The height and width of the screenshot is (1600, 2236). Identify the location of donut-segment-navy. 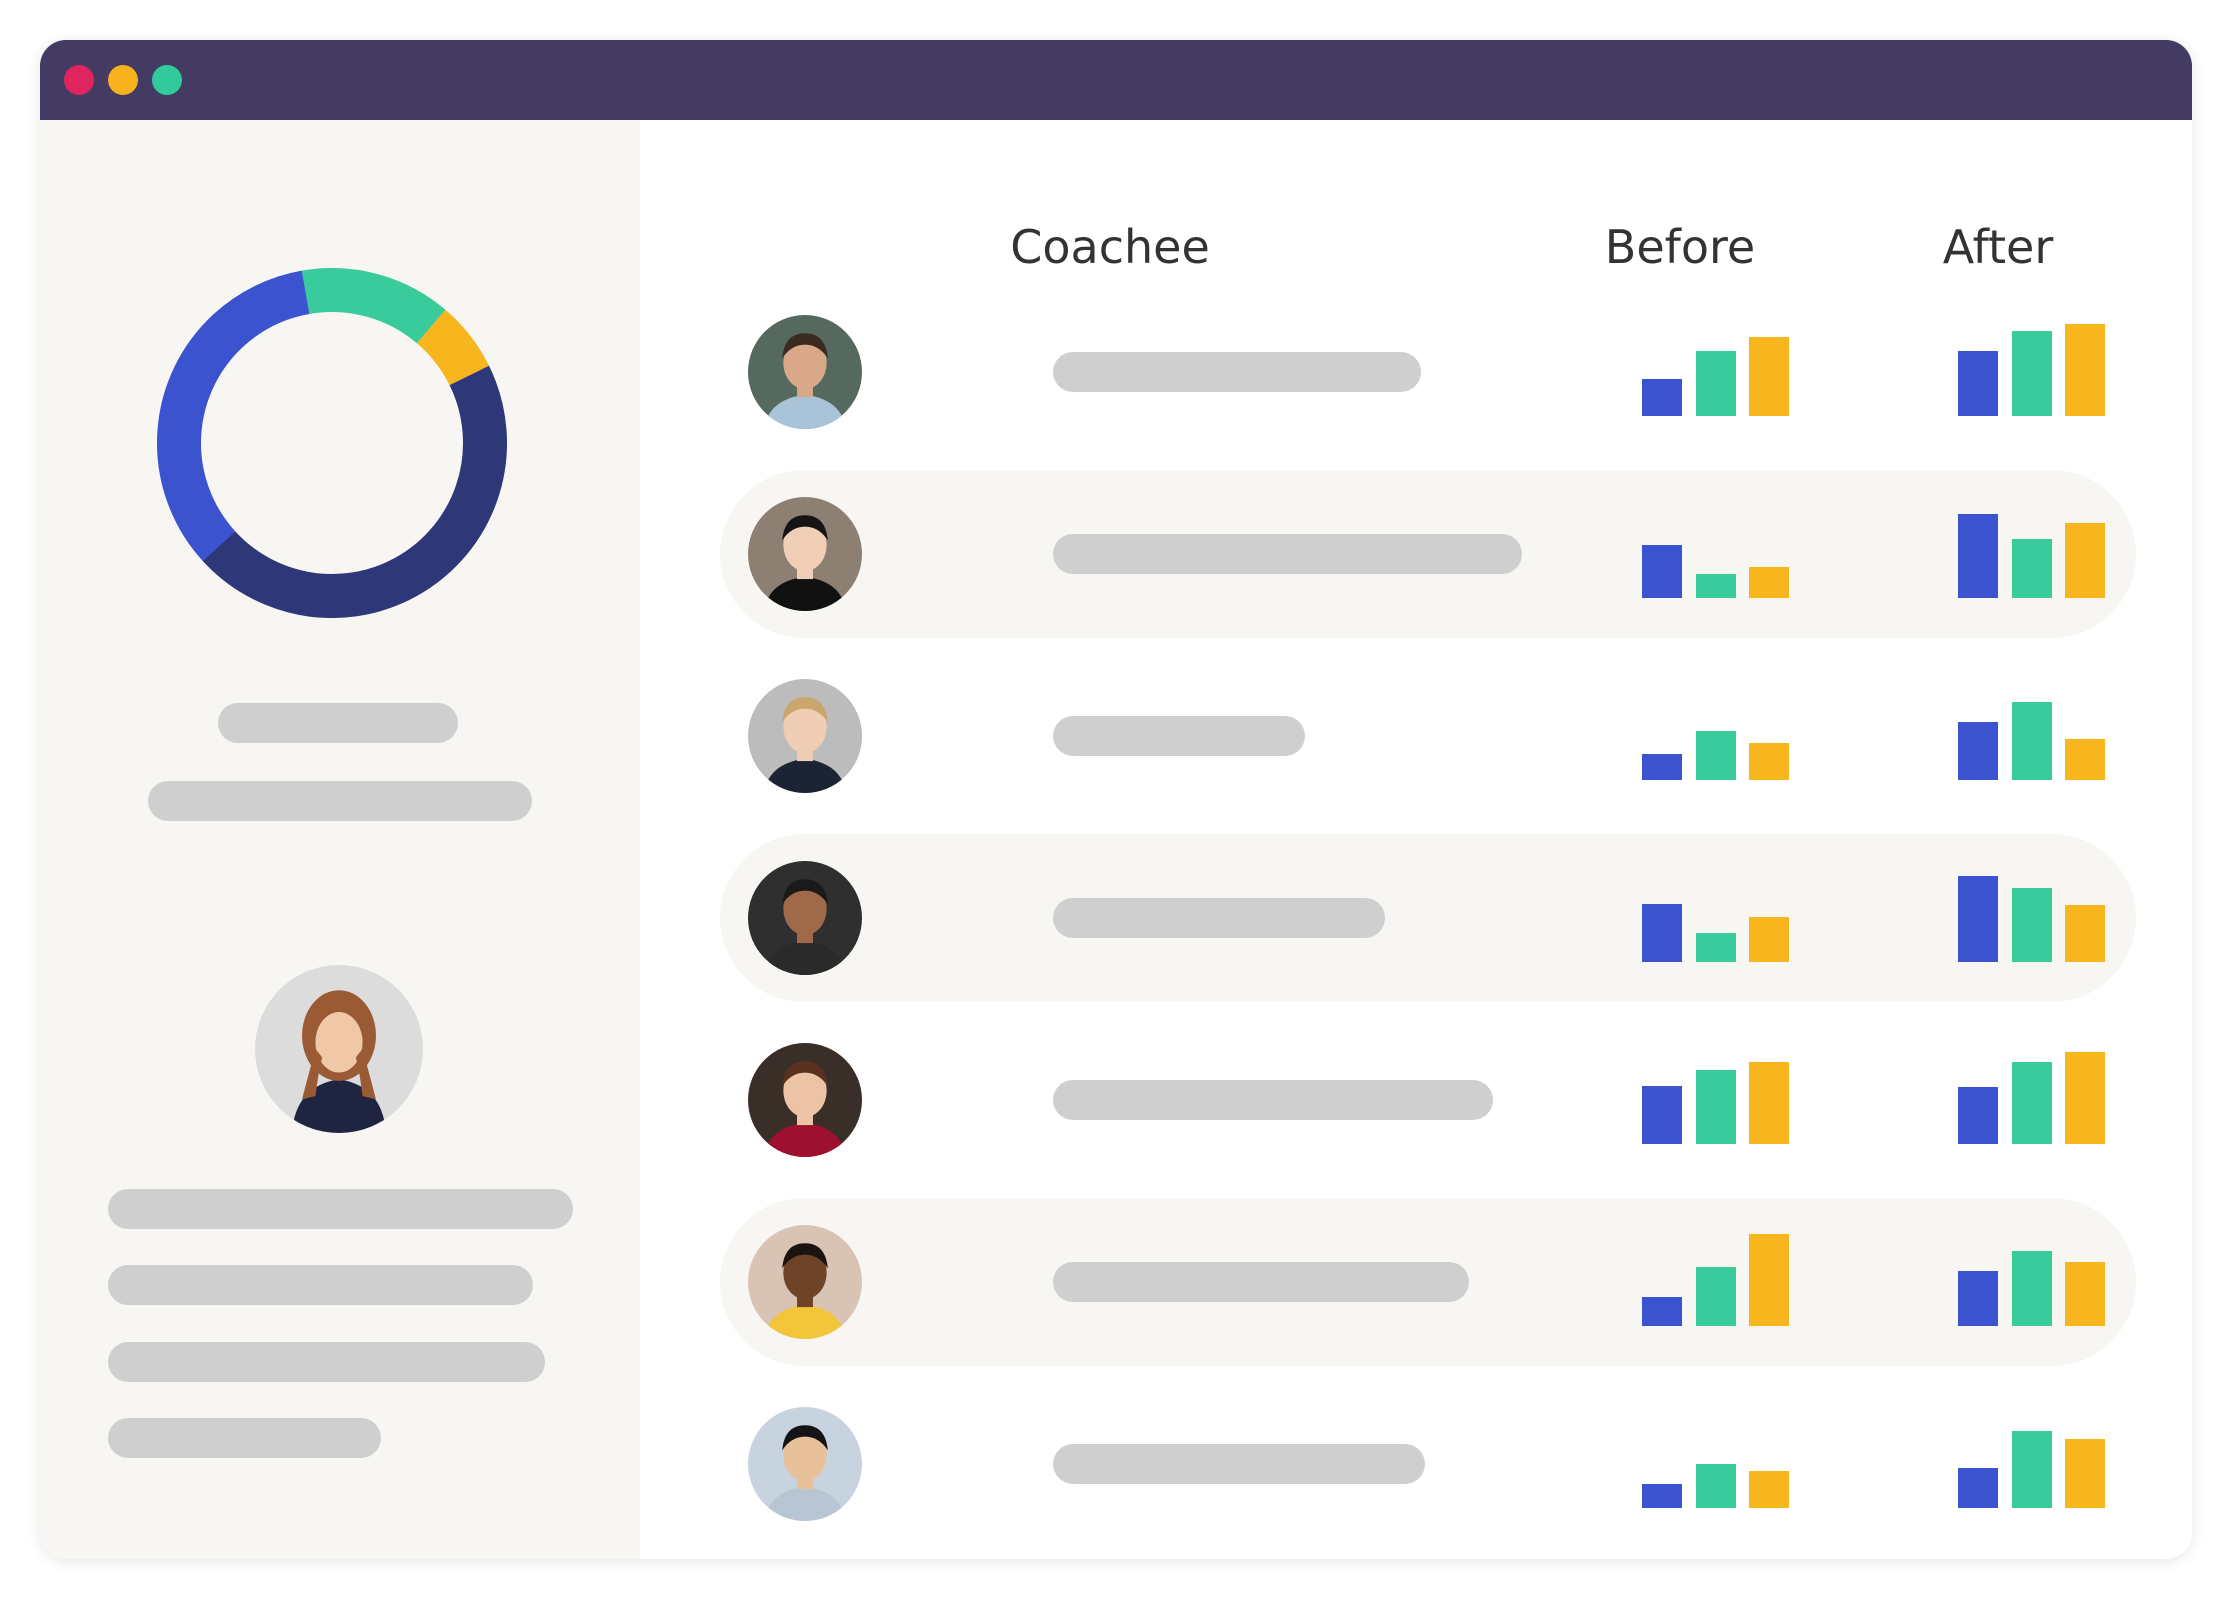
(332, 443).